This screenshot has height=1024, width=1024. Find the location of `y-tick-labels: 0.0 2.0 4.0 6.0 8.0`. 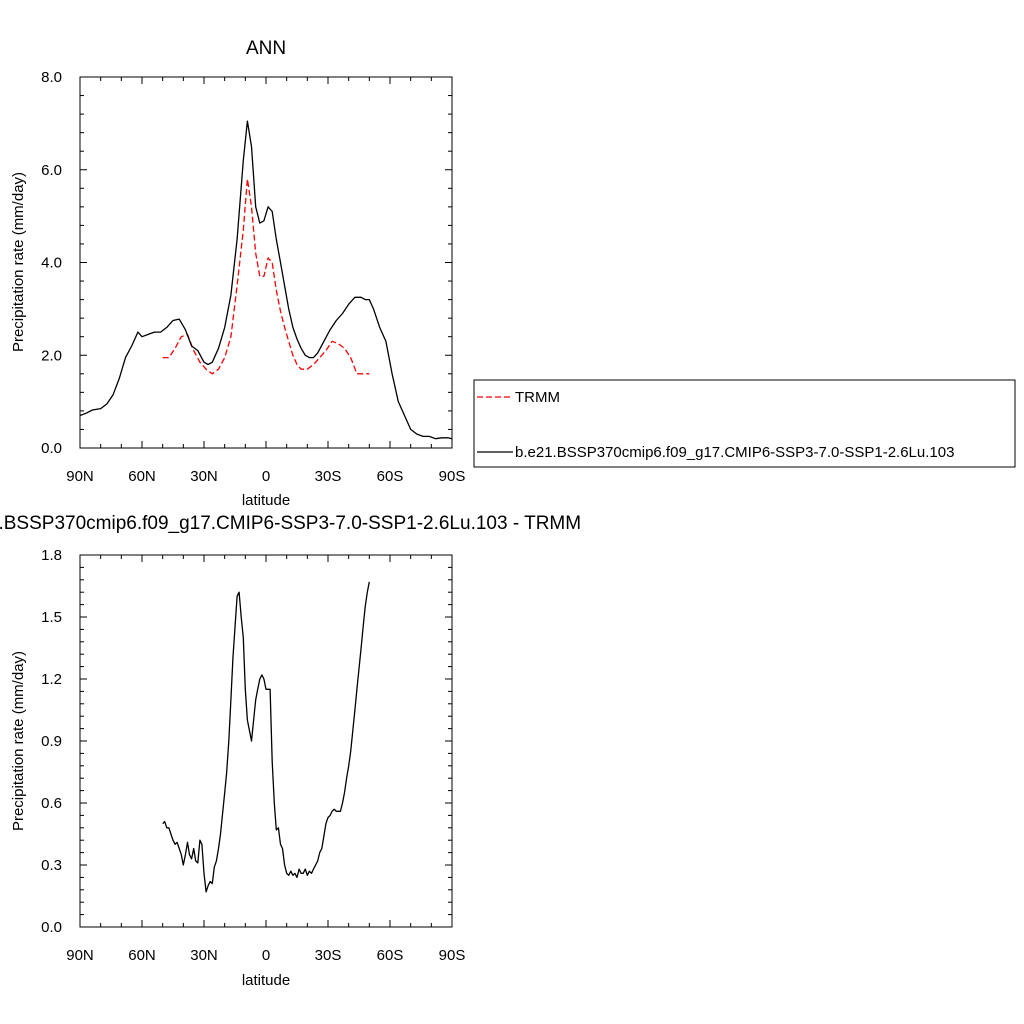

y-tick-labels: 0.0 2.0 4.0 6.0 8.0 is located at coordinates (51, 263).